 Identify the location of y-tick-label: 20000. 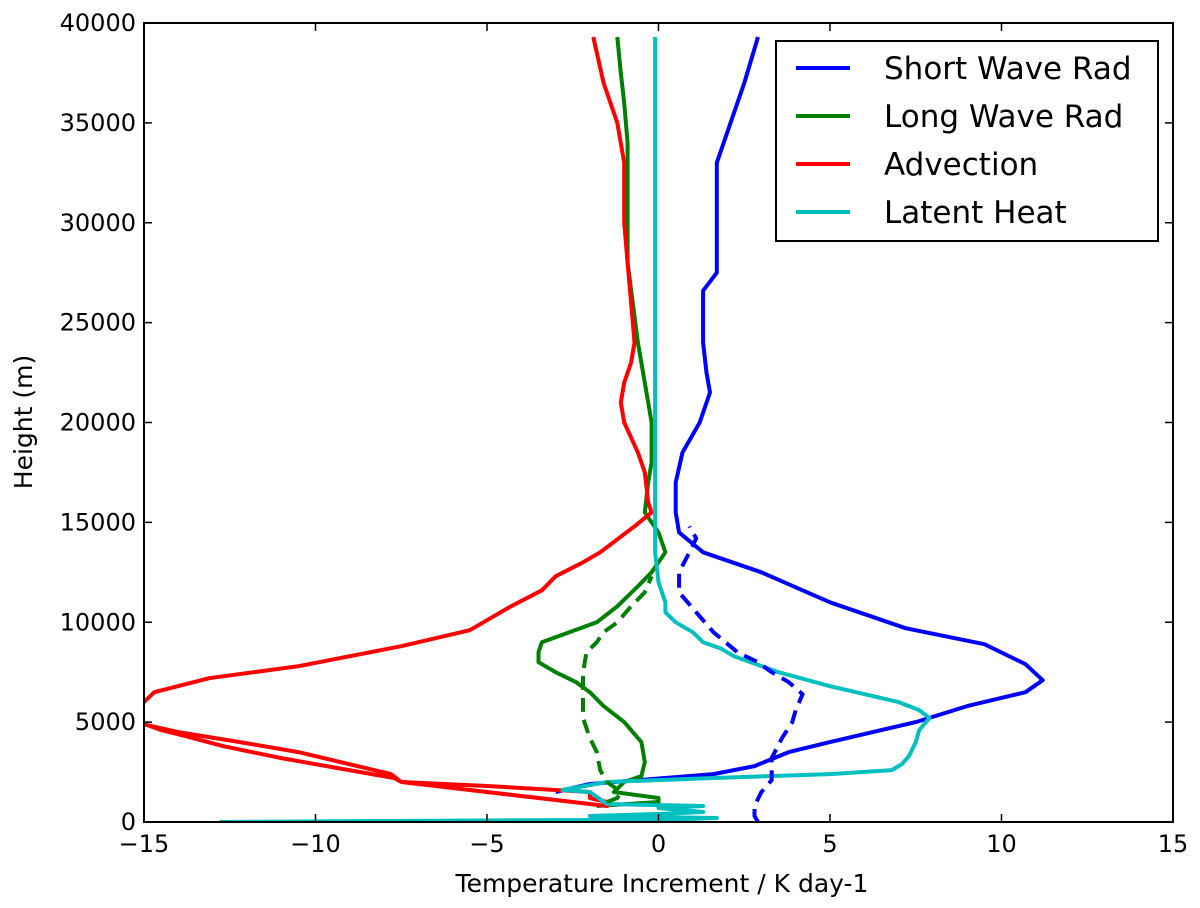
(98, 423).